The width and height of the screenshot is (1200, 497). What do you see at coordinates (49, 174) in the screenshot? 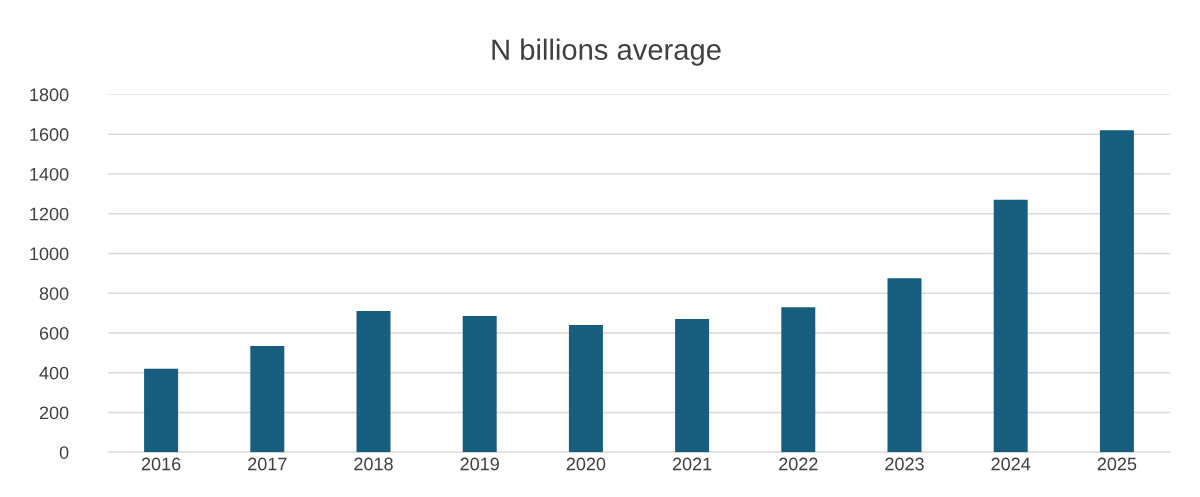
I see `y-tick-label: 1400` at bounding box center [49, 174].